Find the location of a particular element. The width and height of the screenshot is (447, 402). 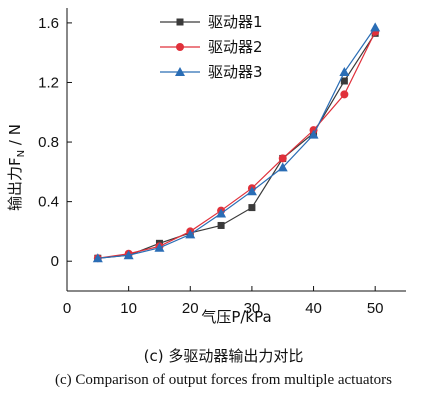

x-tick-label: 10 is located at coordinates (128, 308).